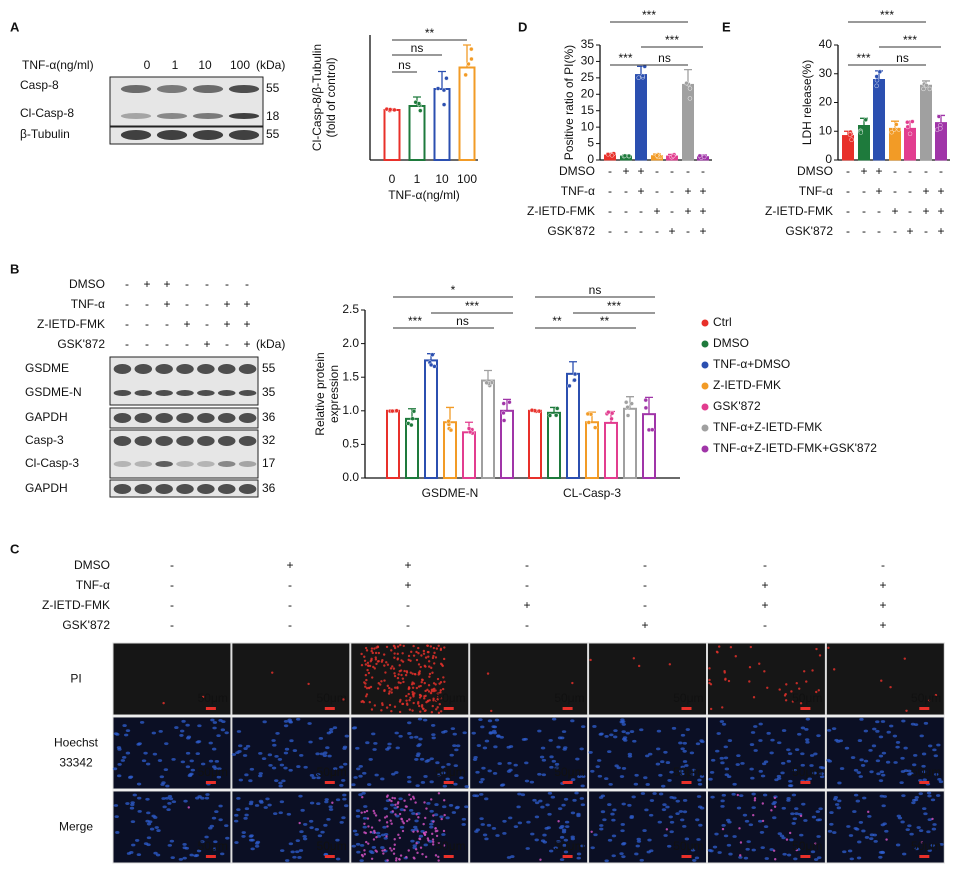 This screenshot has width=971, height=886. What do you see at coordinates (350, 309) in the screenshot?
I see `y-tick-label: 2.5` at bounding box center [350, 309].